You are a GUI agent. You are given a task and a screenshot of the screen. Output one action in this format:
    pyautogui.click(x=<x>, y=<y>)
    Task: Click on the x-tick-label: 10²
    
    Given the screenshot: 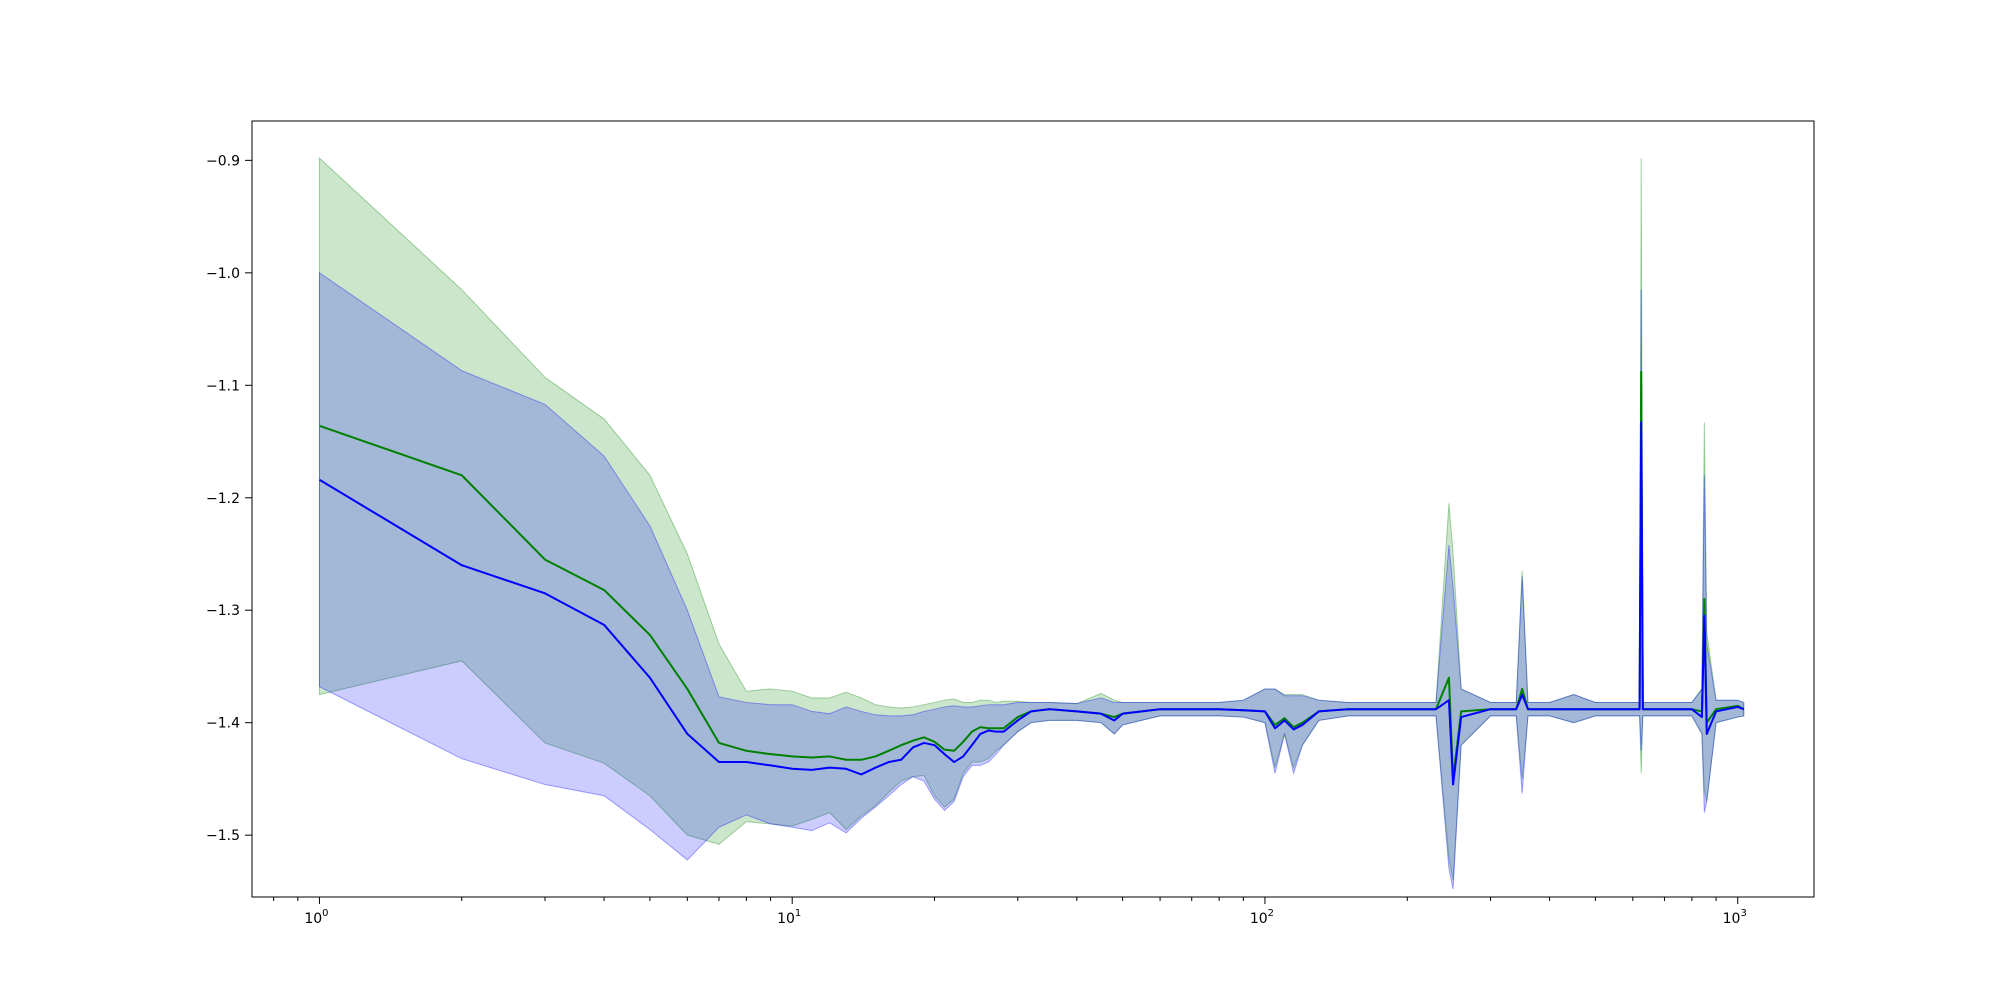 What is the action you would take?
    pyautogui.click(x=1262, y=917)
    